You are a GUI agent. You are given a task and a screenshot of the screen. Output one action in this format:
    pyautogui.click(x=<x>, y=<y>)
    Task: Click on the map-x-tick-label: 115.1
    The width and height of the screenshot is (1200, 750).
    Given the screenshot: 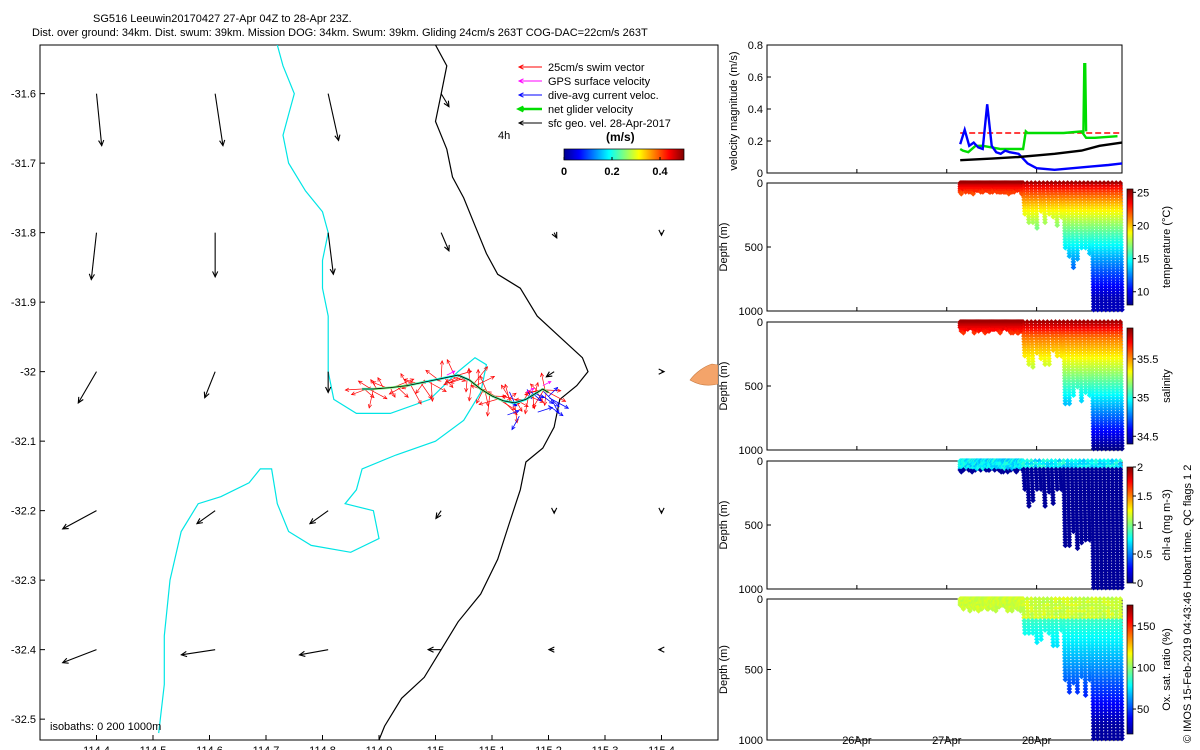 What is the action you would take?
    pyautogui.click(x=492, y=747)
    